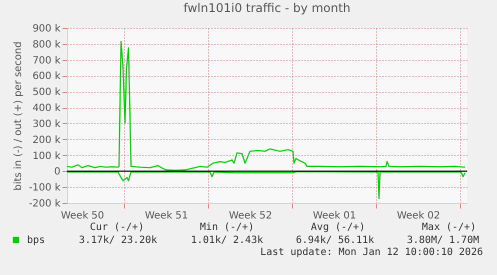  What do you see at coordinates (118, 240) in the screenshot?
I see `text: 3.17k/ 23.20k` at bounding box center [118, 240].